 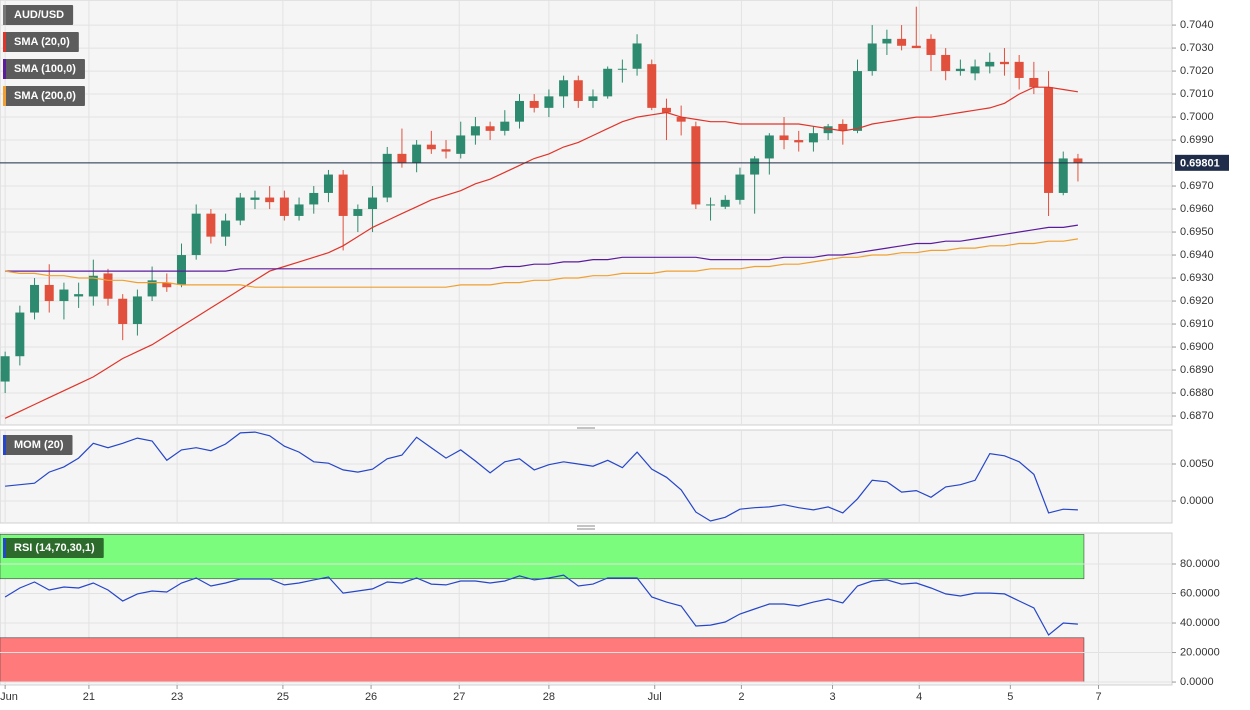 What do you see at coordinates (1200, 652) in the screenshot?
I see `y-tick-label: 20.0000` at bounding box center [1200, 652].